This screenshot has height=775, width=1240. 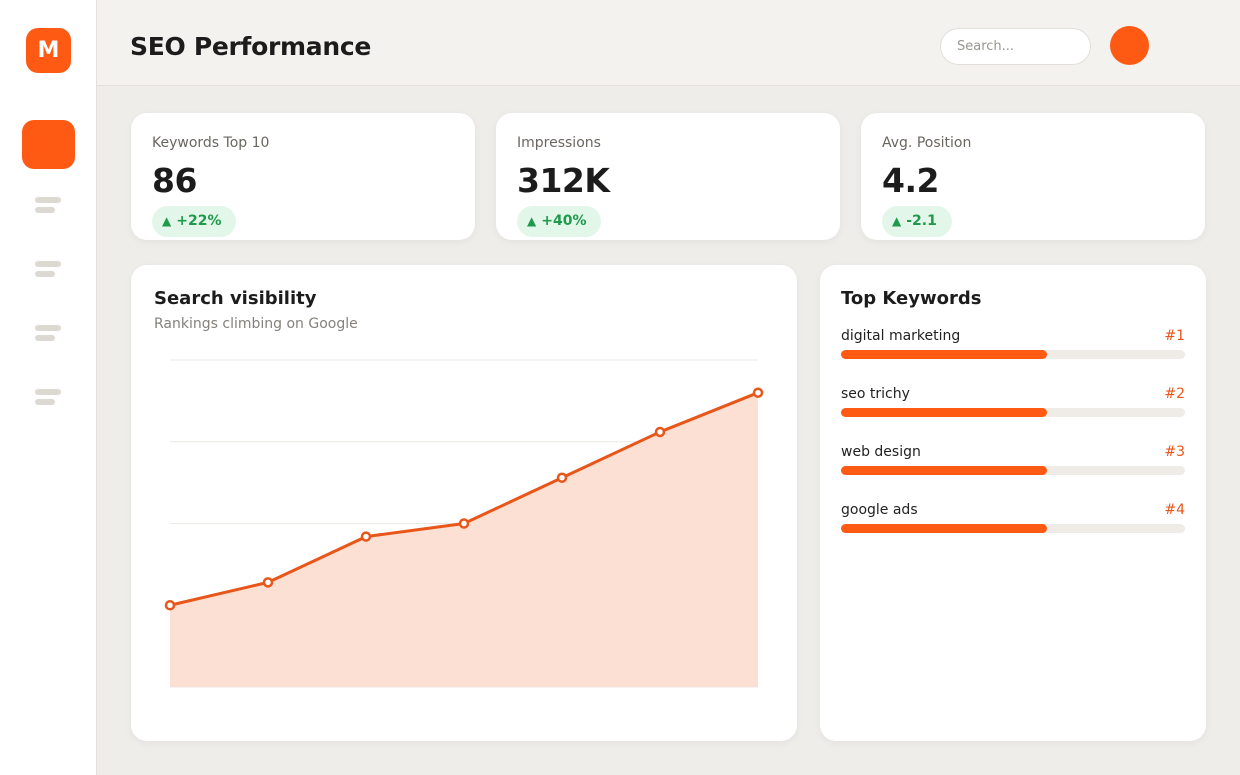 What do you see at coordinates (564, 221) in the screenshot?
I see `change-value: +40%` at bounding box center [564, 221].